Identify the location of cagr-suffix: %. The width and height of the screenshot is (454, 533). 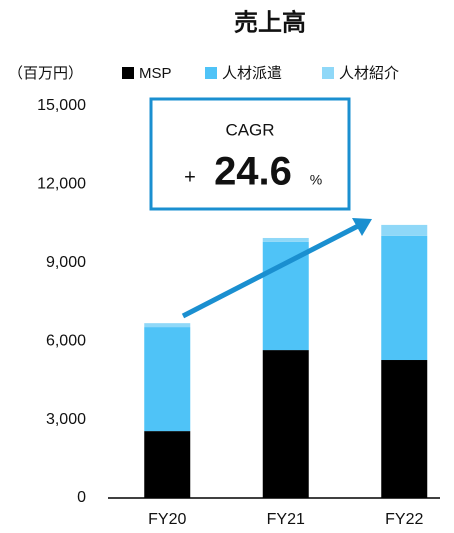
(316, 180).